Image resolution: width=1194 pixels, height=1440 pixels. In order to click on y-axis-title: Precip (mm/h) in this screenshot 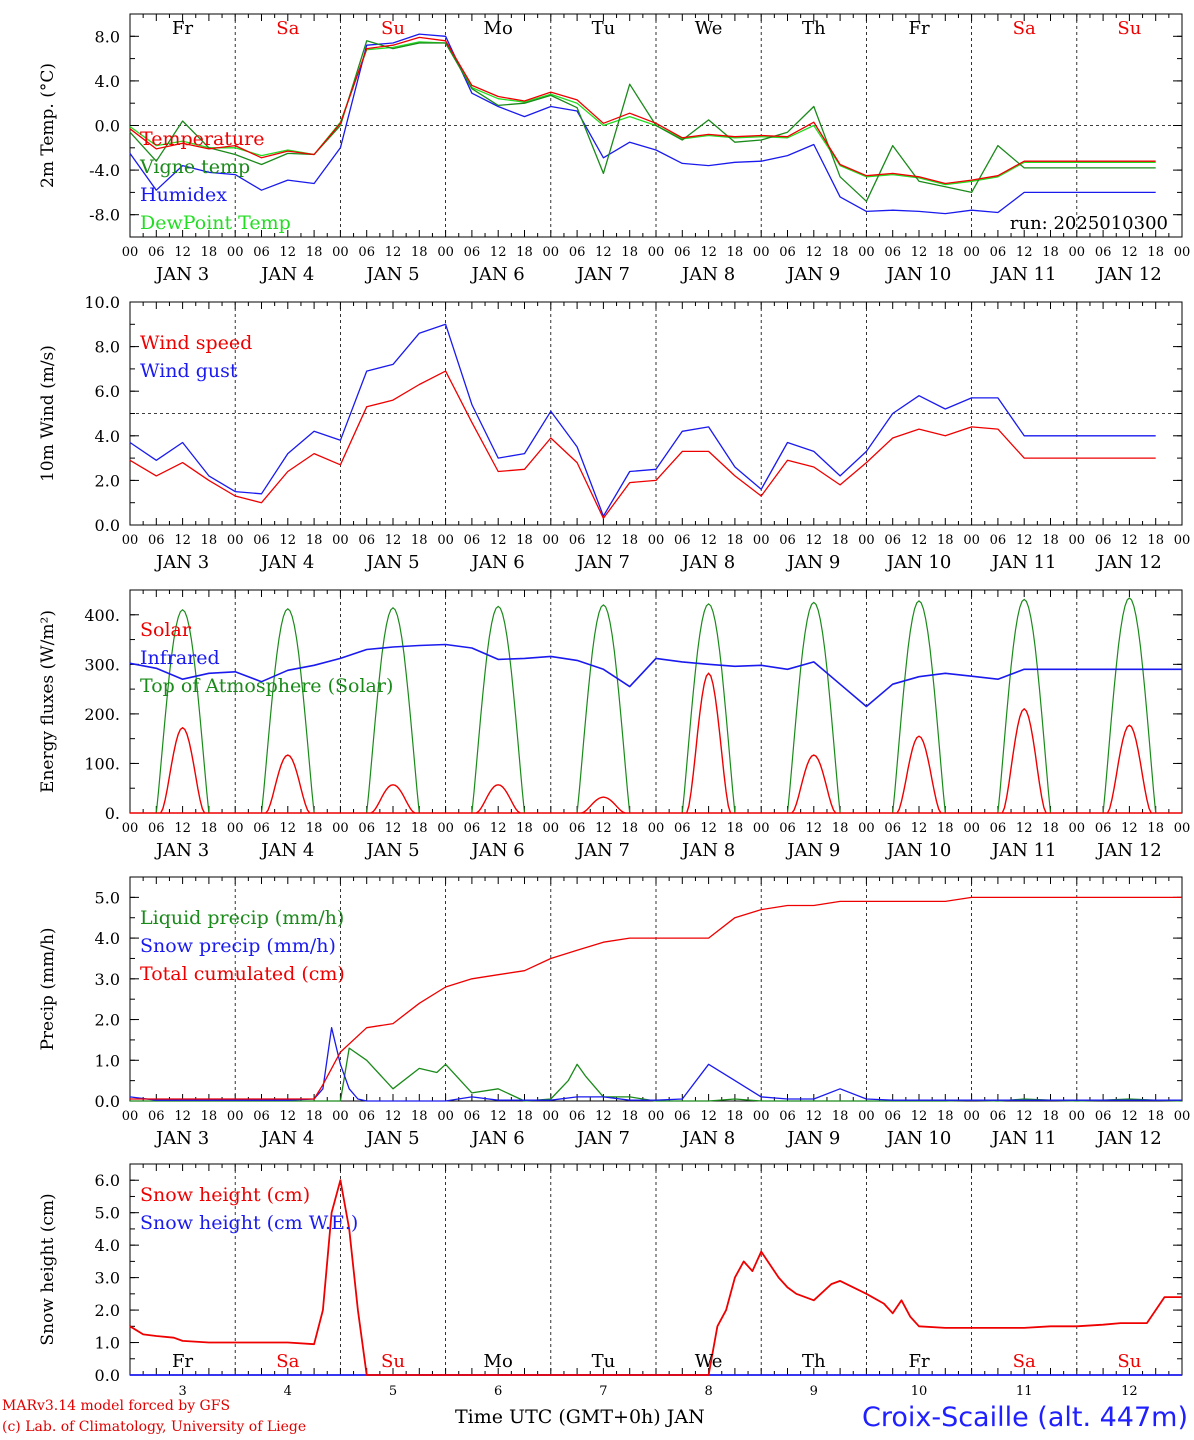, I will do `click(48, 988)`.